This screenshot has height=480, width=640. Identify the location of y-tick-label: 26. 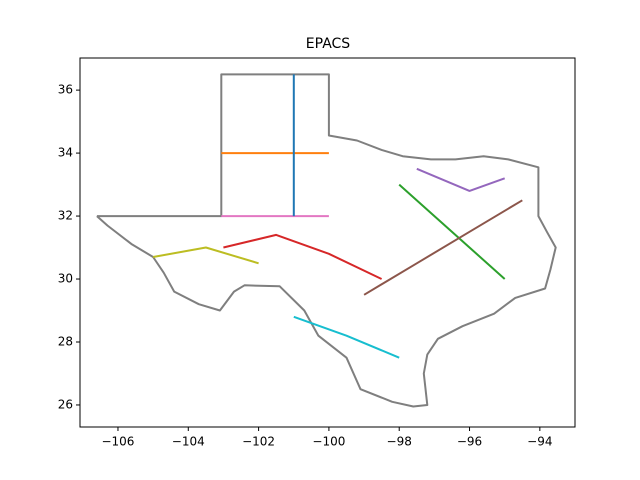
(65, 404).